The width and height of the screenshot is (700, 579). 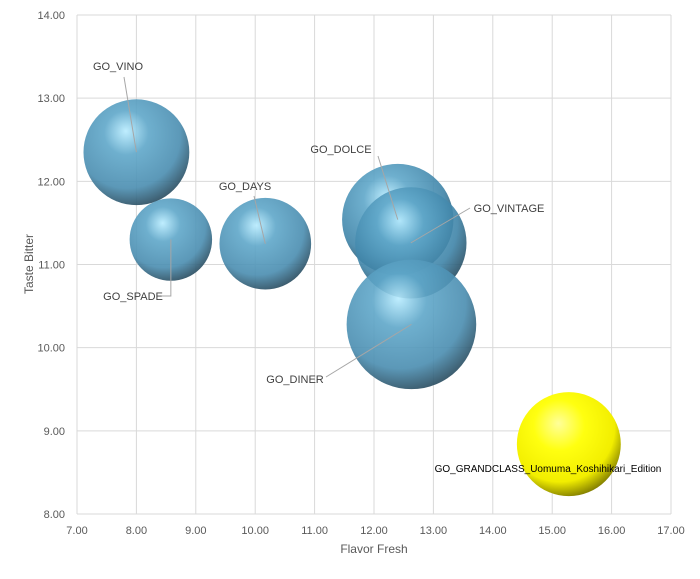 I want to click on x-tick-label: 8.00, so click(x=136, y=531).